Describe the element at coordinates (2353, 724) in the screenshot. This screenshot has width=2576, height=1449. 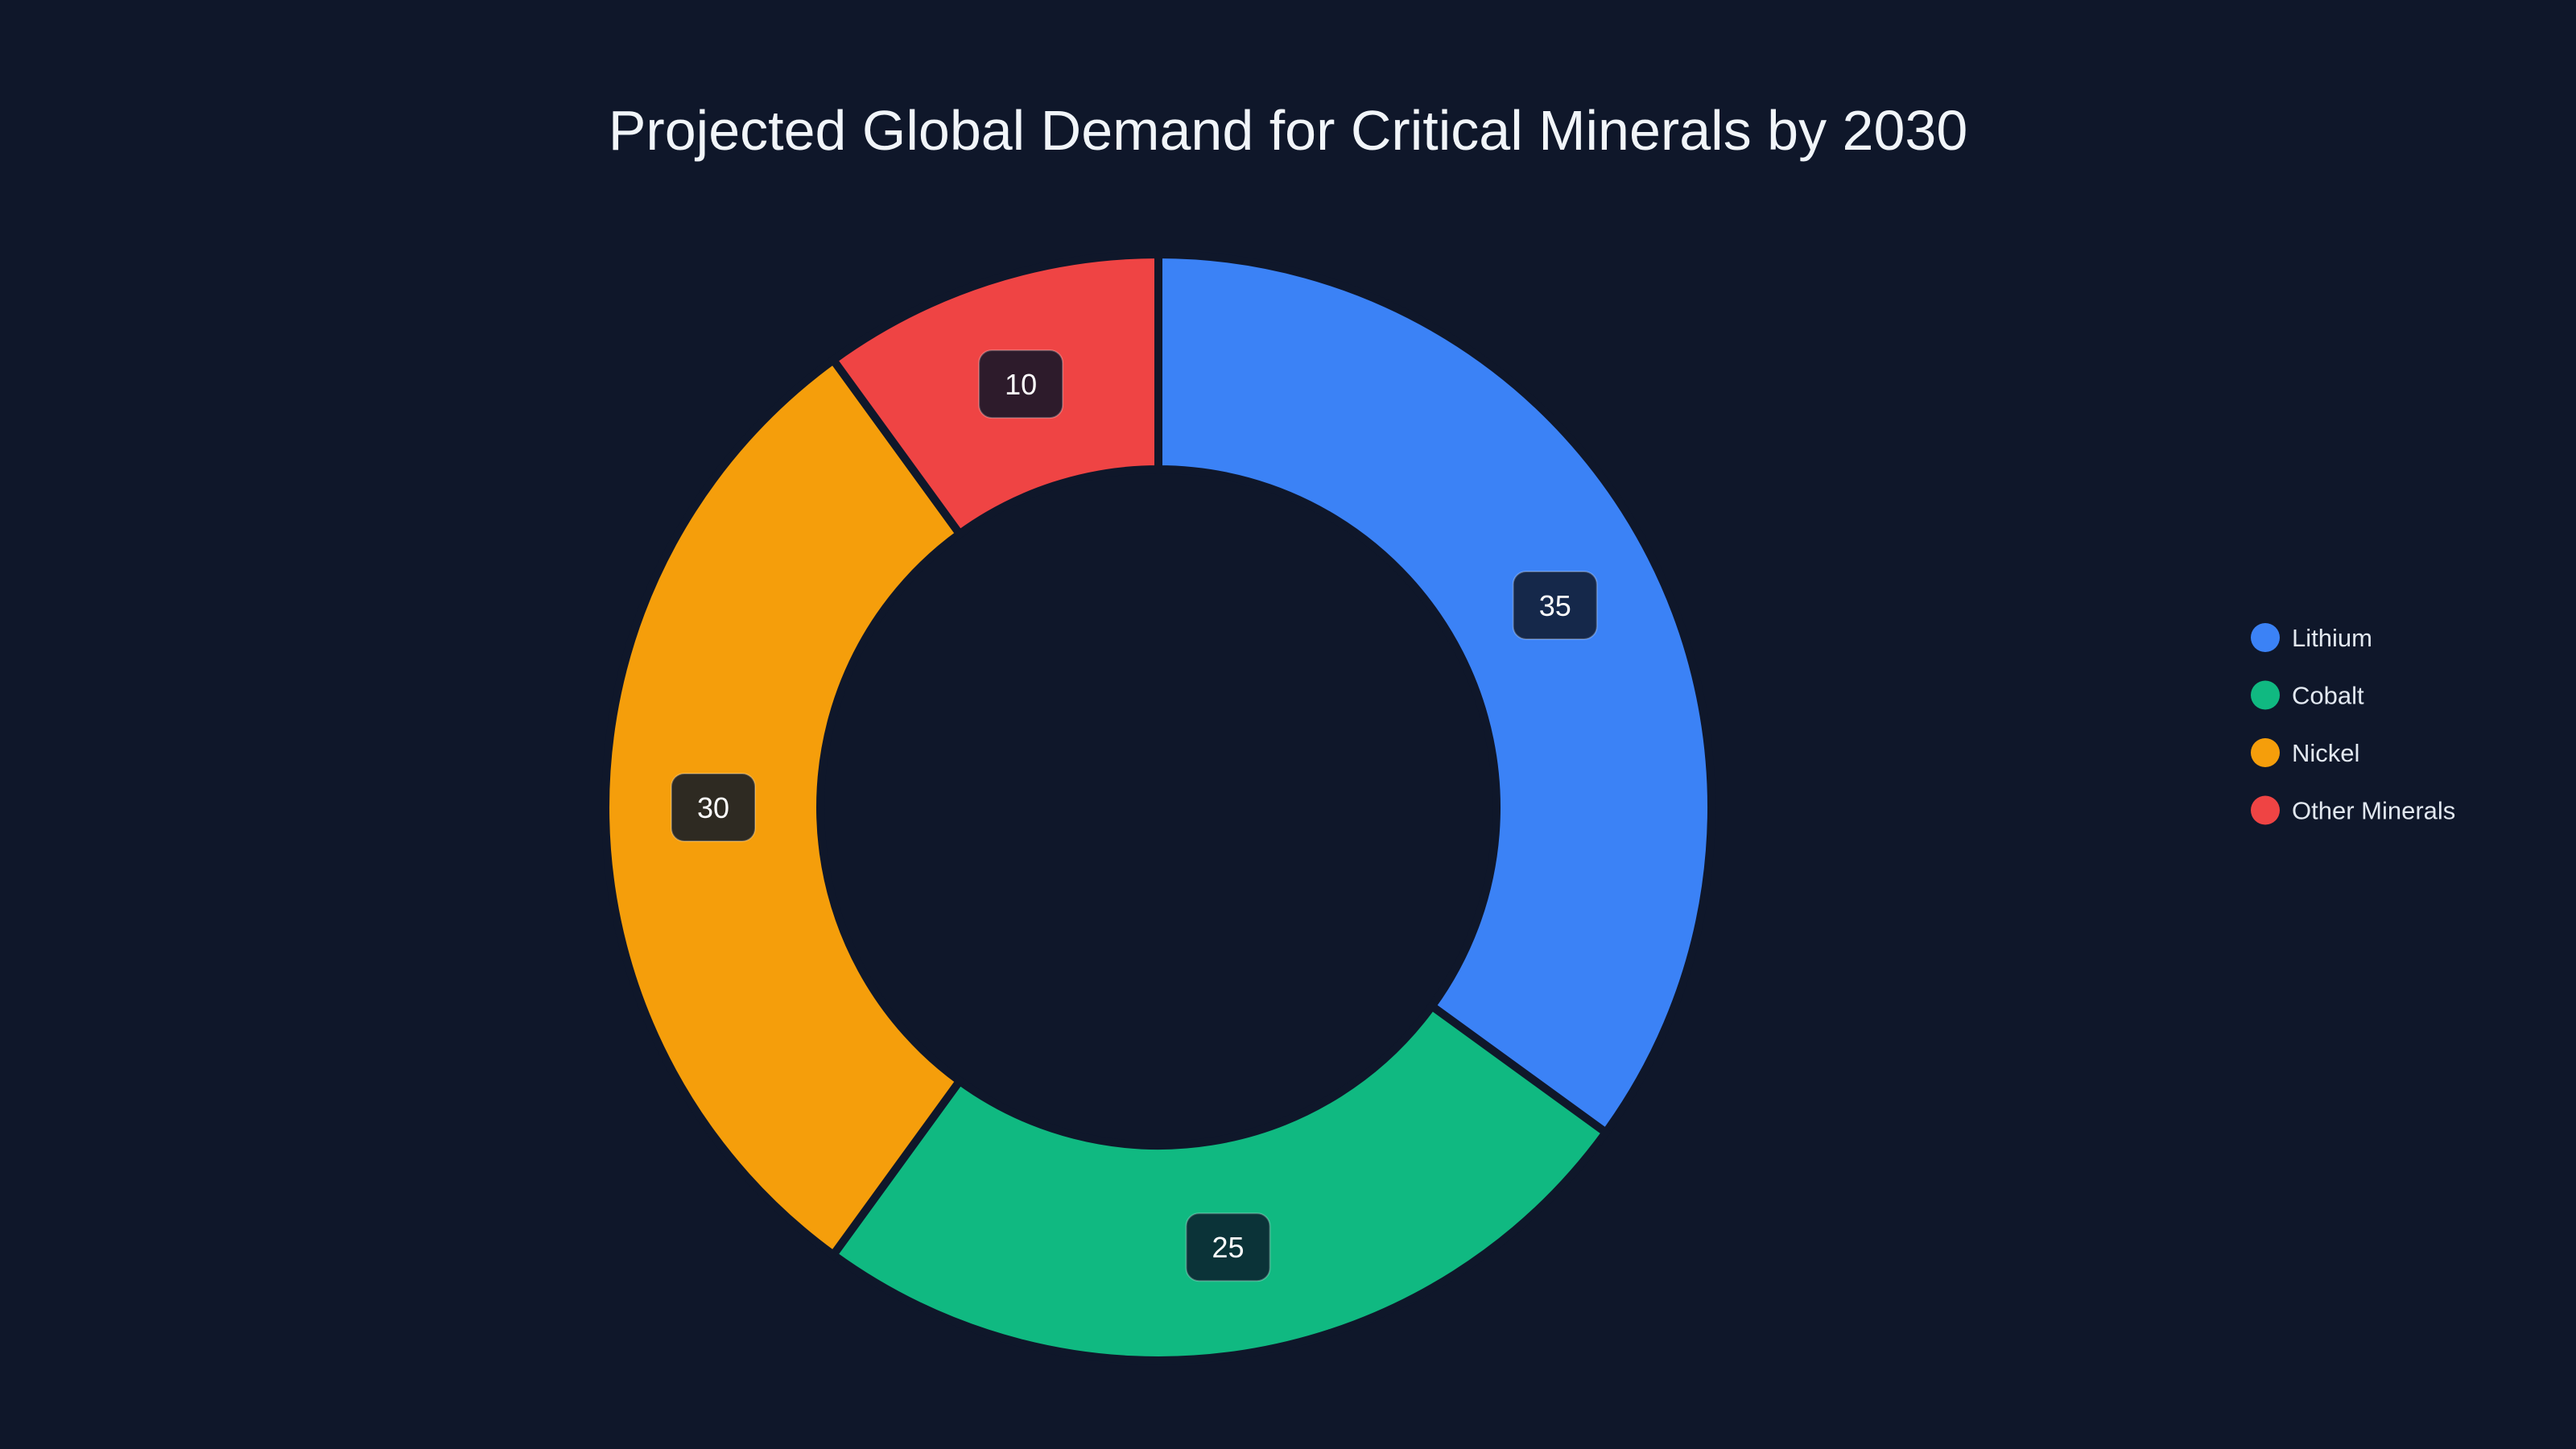
I see `legend: Lithium Cobalt Nickel Other Minerals` at that location.